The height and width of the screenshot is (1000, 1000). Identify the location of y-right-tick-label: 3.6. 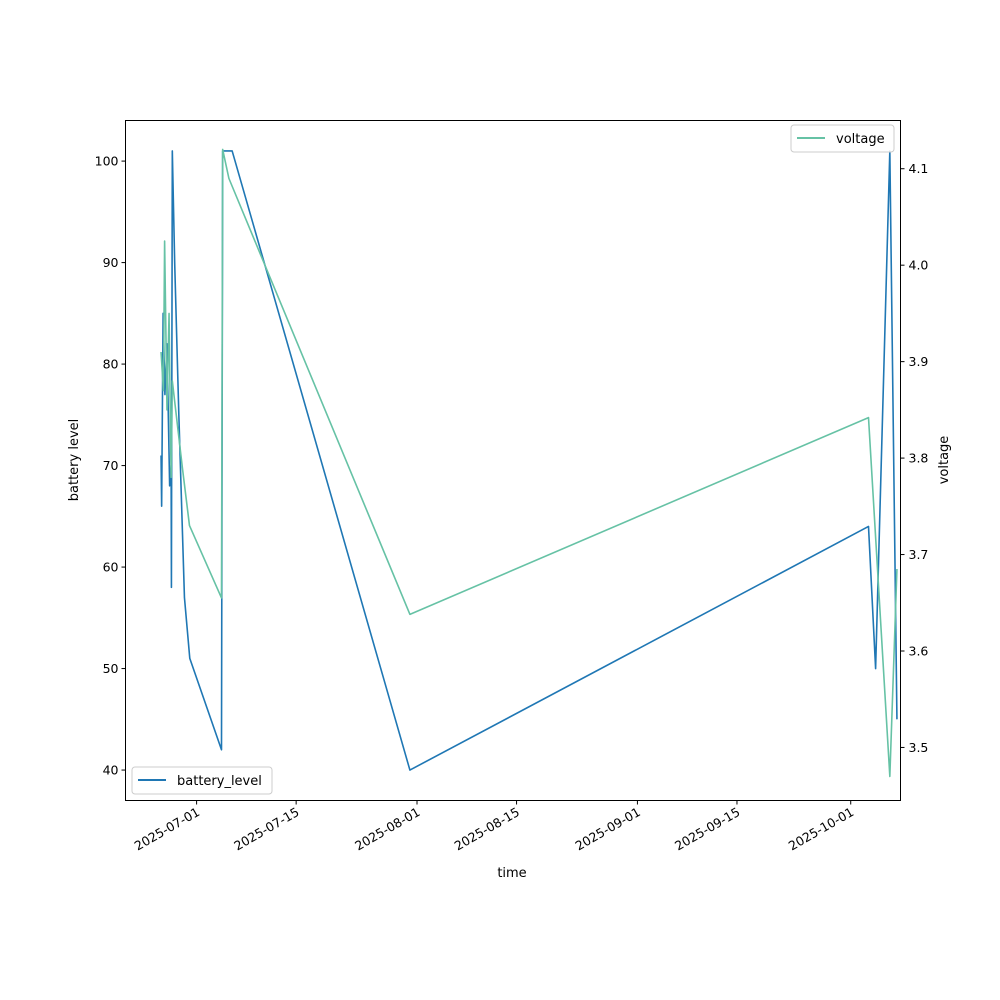
(919, 650).